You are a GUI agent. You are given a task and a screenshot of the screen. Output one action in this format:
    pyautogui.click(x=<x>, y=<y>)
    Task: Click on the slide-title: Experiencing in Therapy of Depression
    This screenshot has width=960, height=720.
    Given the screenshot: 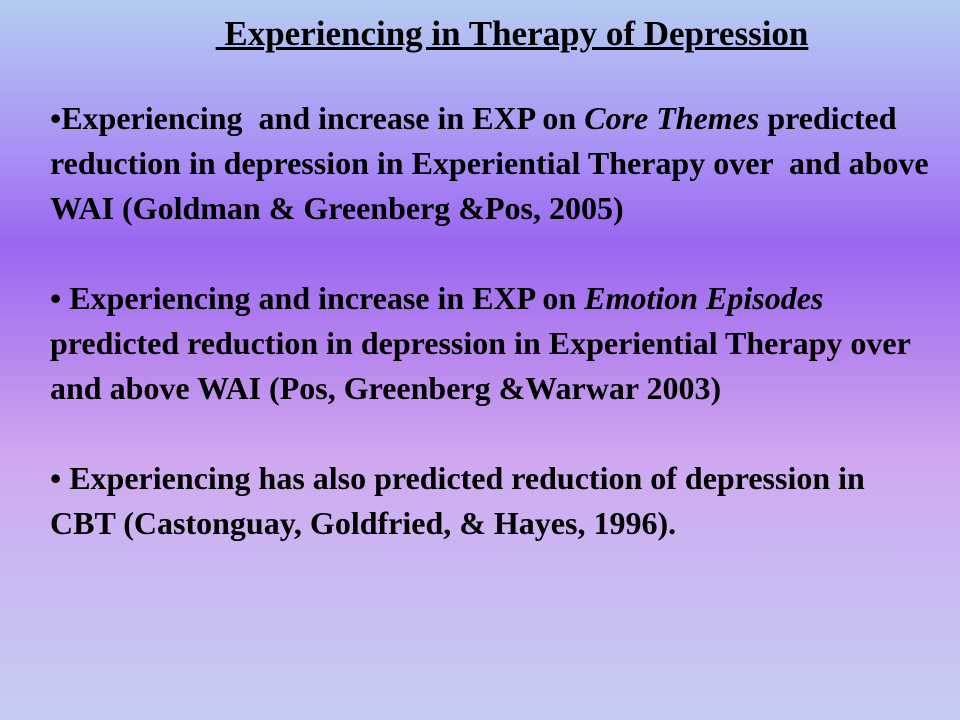 What is the action you would take?
    pyautogui.click(x=512, y=33)
    